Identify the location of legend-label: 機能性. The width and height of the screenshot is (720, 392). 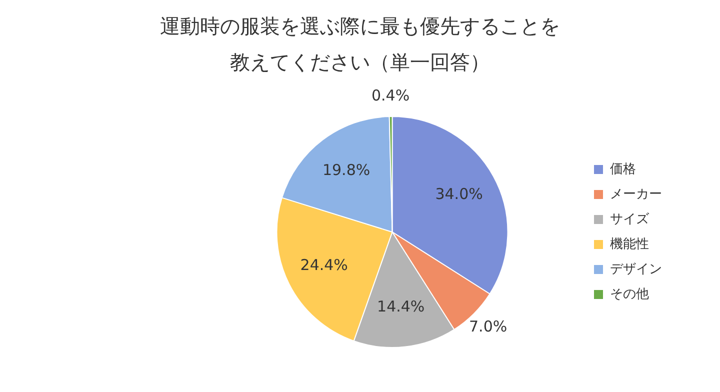
(629, 244).